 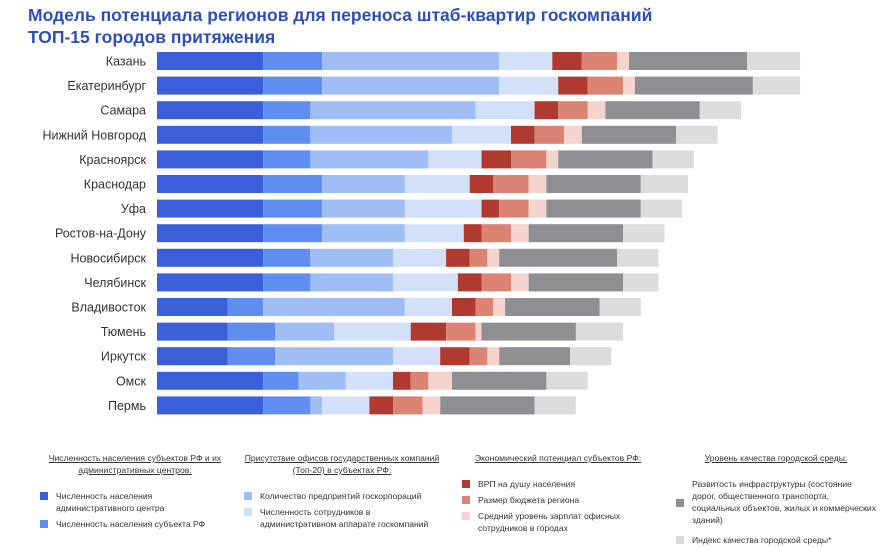 I want to click on legend-label: Количество предприятий госкорпораций, so click(x=341, y=496).